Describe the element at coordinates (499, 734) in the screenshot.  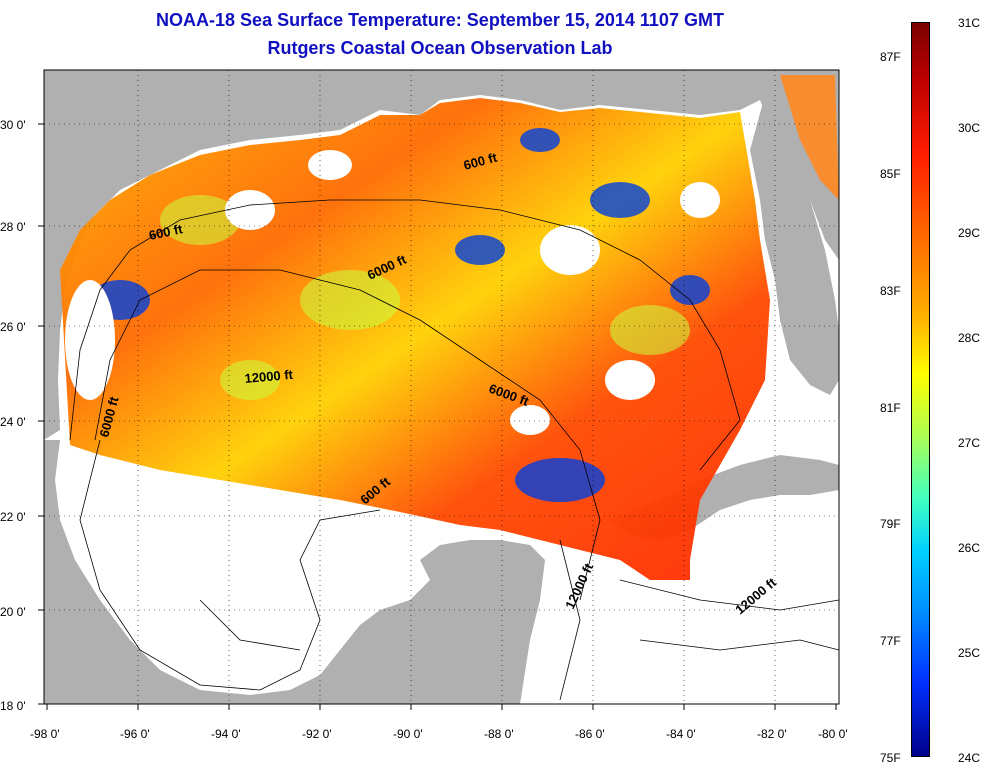
I see `x-tick-label: -88 0'` at that location.